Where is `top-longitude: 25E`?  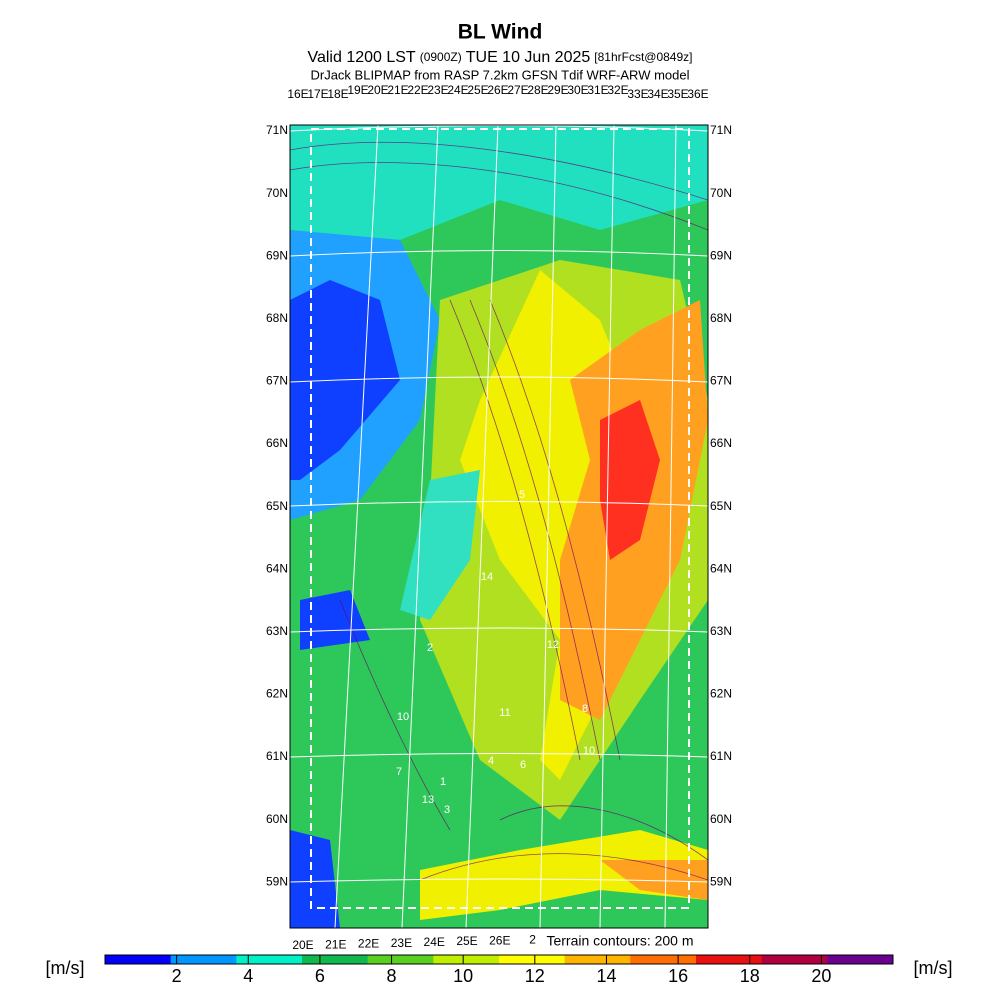 top-longitude: 25E is located at coordinates (477, 90).